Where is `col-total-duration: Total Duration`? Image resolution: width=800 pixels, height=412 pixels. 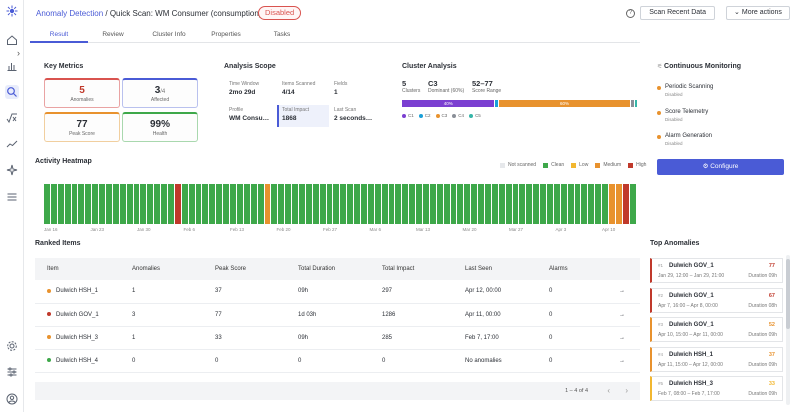 col-total-duration: Total Duration is located at coordinates (328, 269).